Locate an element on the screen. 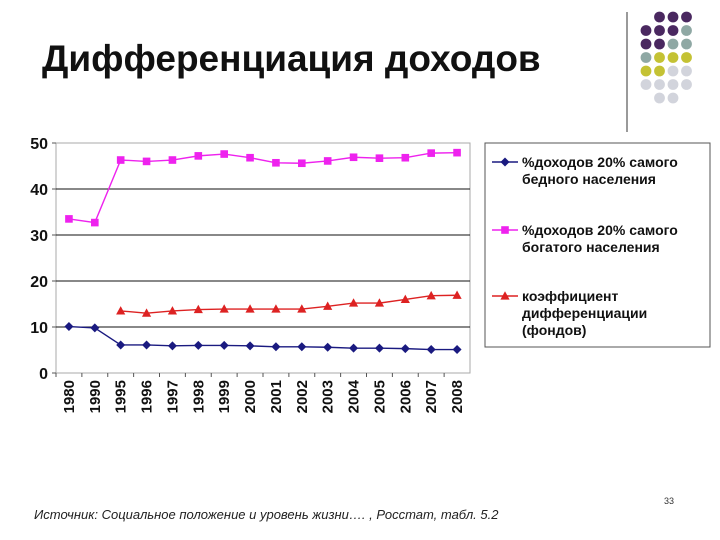 Image resolution: width=720 pixels, height=540 pixels. x-tick-label: 2002 is located at coordinates (302, 396).